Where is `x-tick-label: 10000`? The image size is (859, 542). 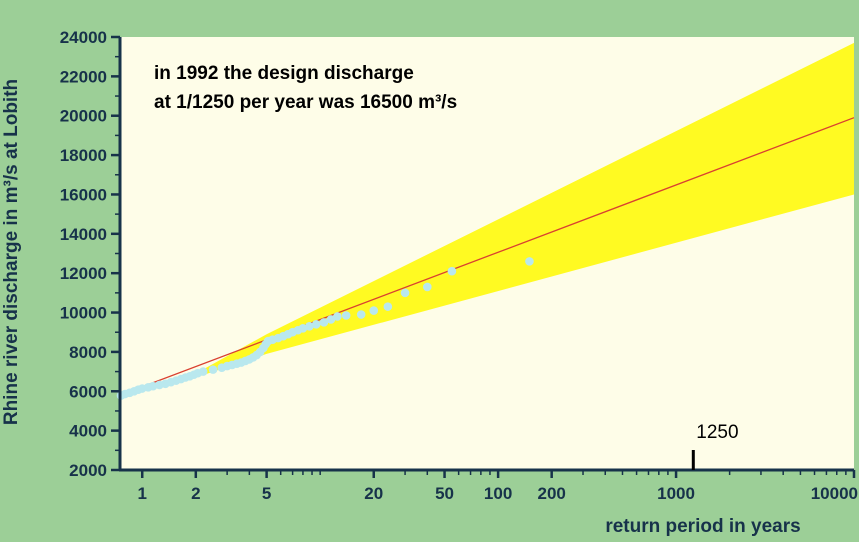
x-tick-label: 10000 is located at coordinates (834, 493).